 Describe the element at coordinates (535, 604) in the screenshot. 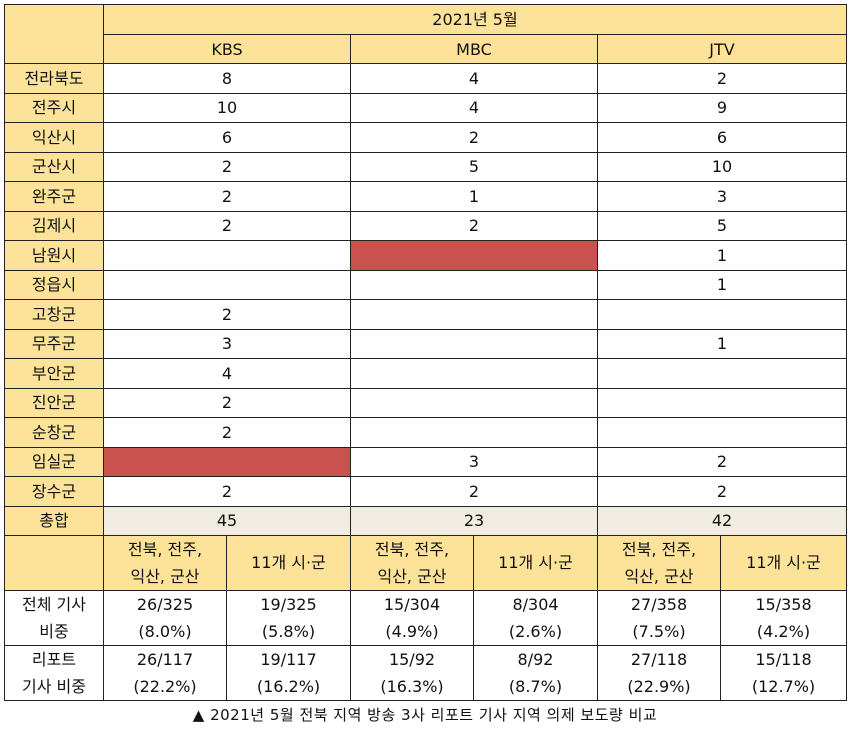

I see `share-count: 8/304` at that location.